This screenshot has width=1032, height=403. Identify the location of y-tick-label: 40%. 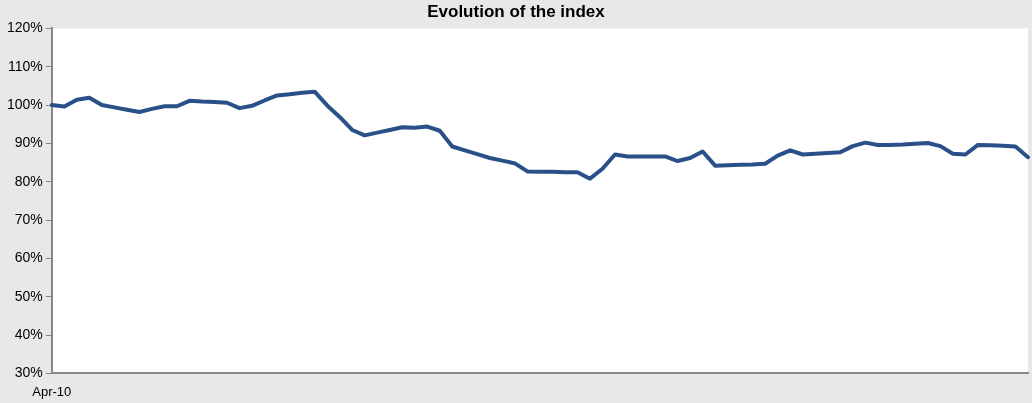
(28, 333).